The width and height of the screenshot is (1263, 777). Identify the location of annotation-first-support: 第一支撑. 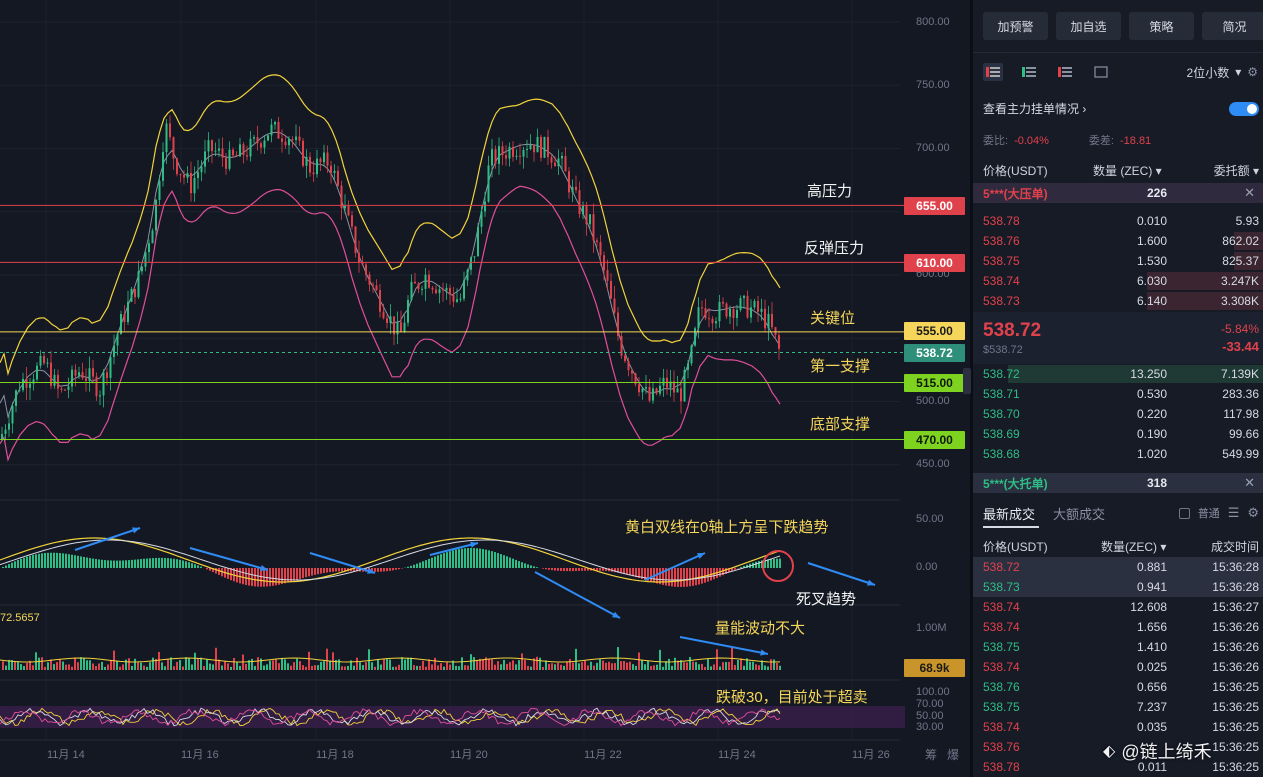
(840, 366).